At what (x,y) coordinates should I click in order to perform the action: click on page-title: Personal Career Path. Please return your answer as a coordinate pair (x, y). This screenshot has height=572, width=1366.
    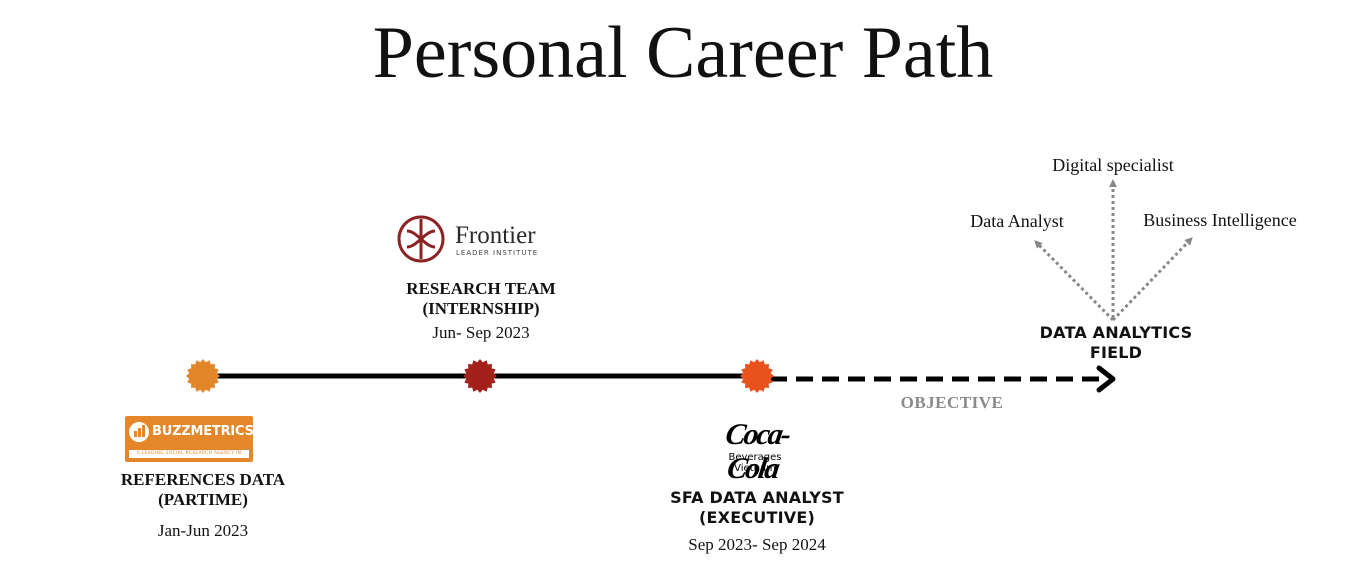
    Looking at the image, I should click on (683, 53).